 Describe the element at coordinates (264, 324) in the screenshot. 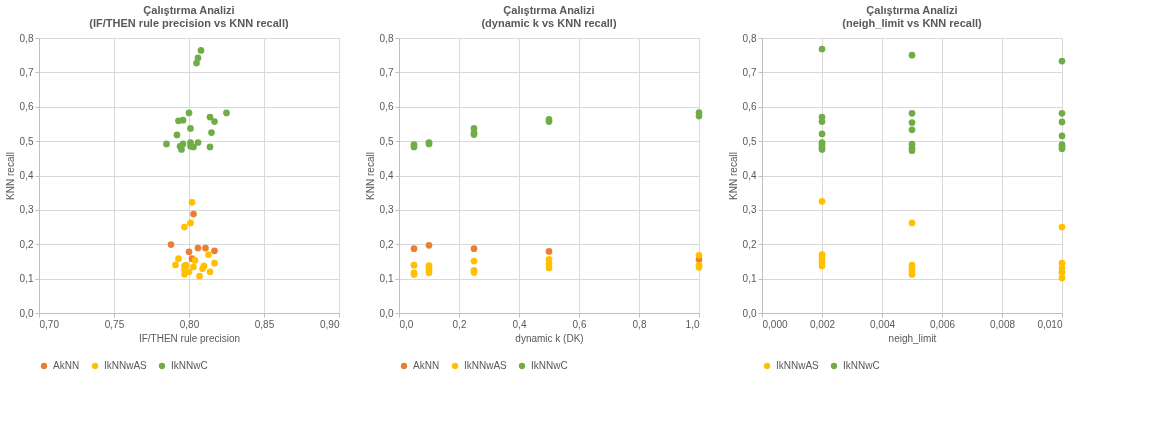

I see `x-tick-label: 0,85` at that location.